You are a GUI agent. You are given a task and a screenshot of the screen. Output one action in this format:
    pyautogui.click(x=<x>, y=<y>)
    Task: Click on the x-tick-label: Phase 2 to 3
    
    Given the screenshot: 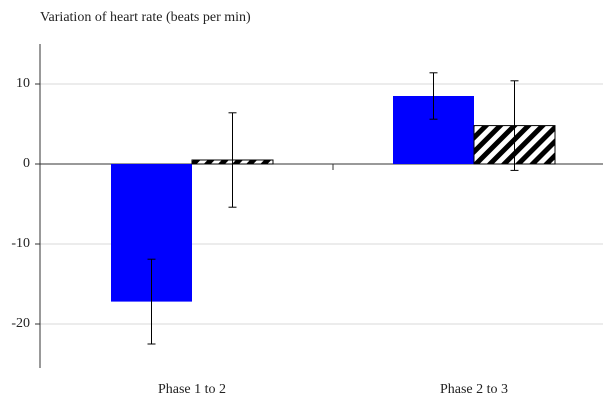 What is the action you would take?
    pyautogui.click(x=474, y=389)
    